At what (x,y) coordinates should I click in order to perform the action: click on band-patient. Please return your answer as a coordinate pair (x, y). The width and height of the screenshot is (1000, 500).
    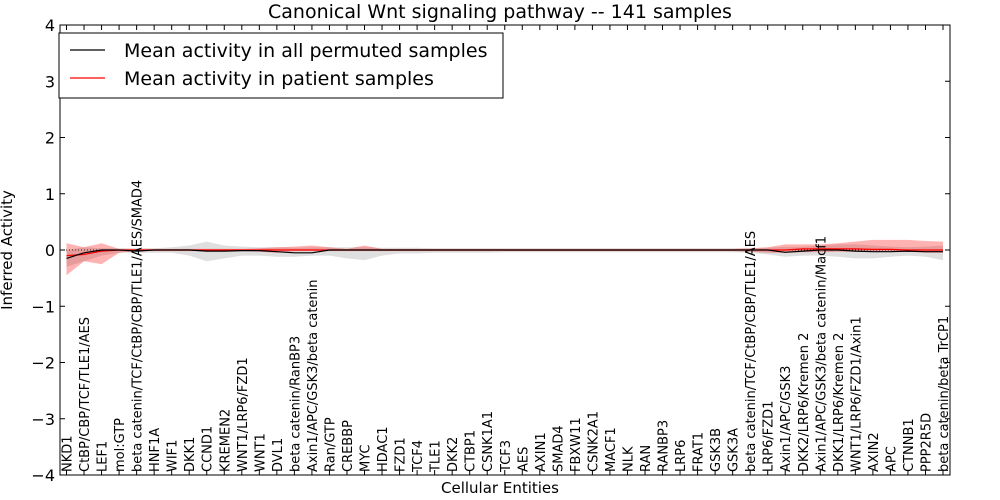
    Looking at the image, I should click on (504, 257).